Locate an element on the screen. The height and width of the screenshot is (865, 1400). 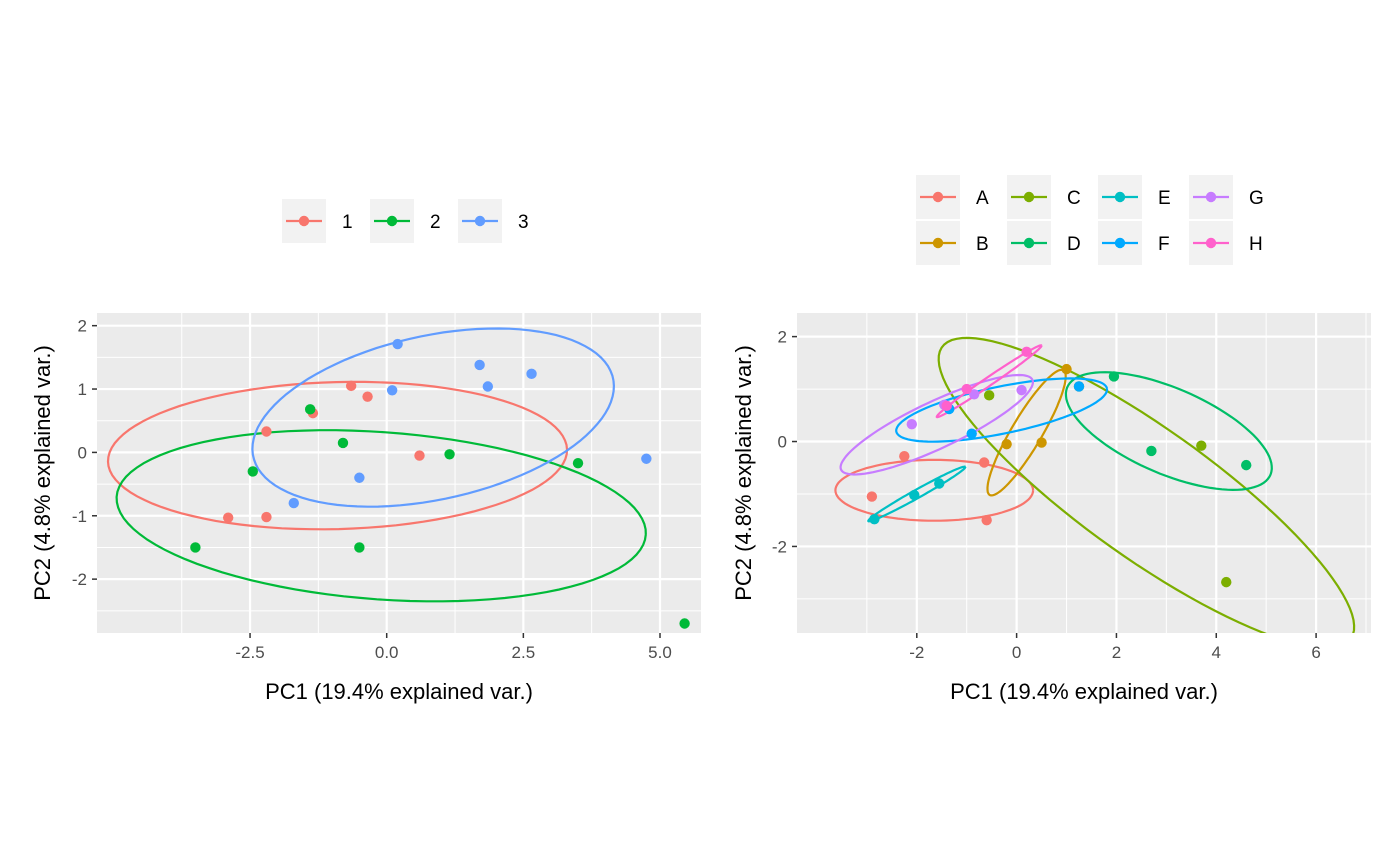
right-legend-label: C is located at coordinates (1074, 198).